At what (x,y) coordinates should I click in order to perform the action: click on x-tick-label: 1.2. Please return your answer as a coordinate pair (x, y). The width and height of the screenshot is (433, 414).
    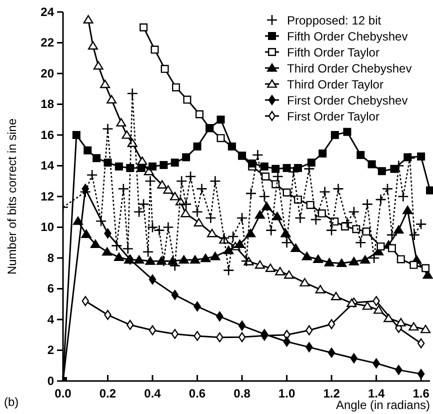
    Looking at the image, I should click on (331, 393).